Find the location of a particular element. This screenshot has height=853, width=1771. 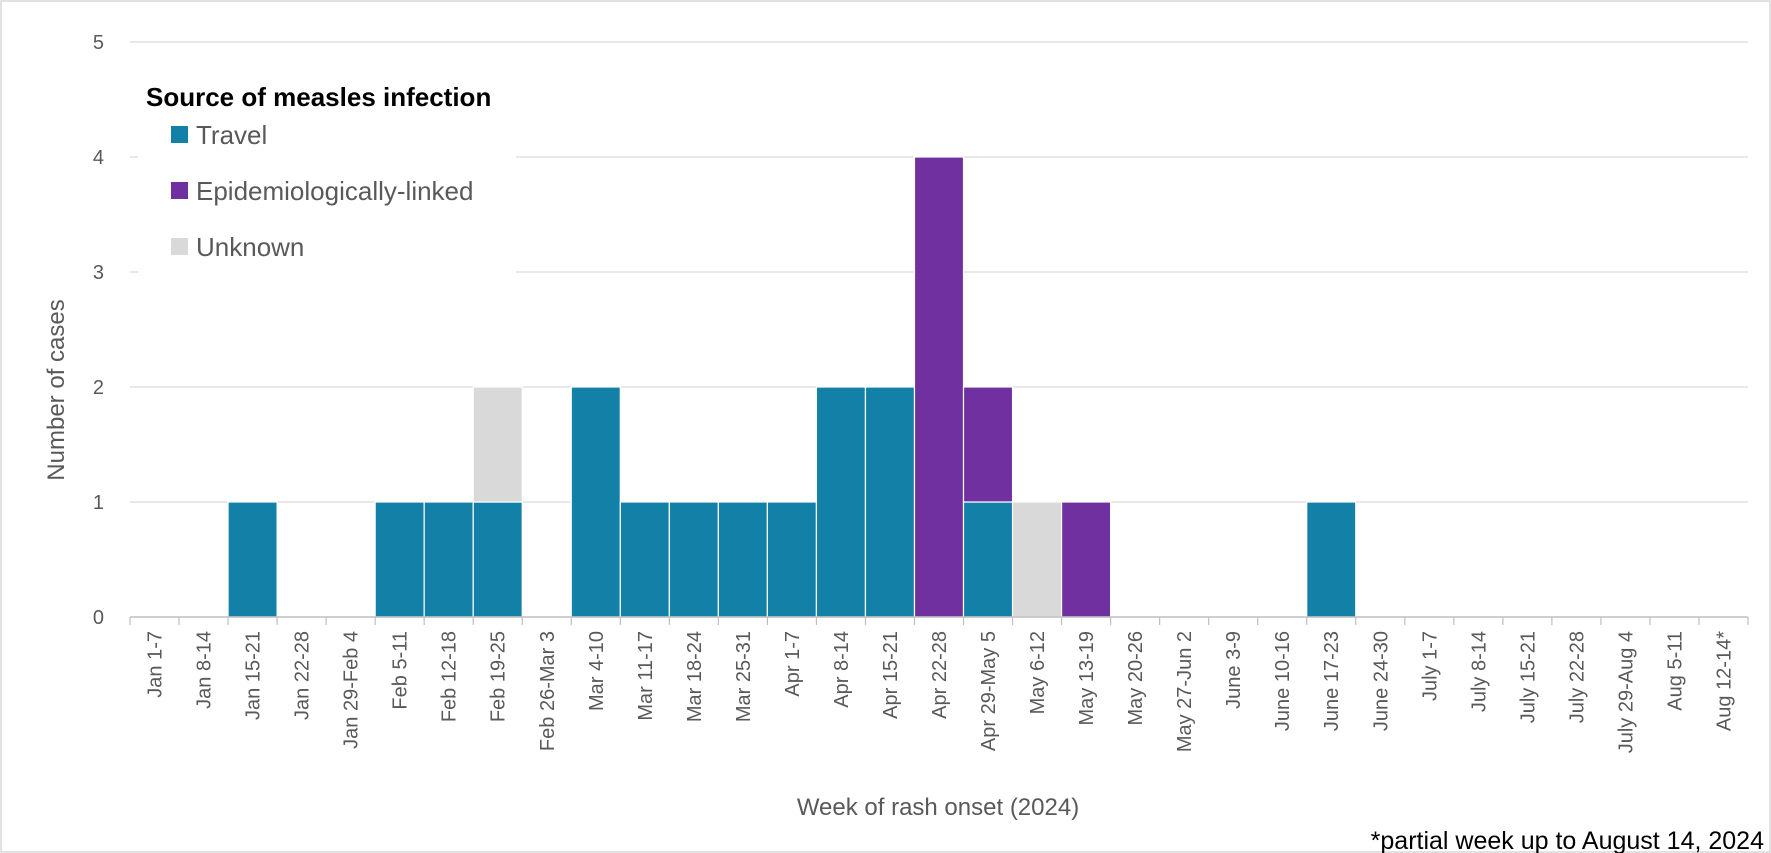

legend-label: Travel is located at coordinates (231, 135).